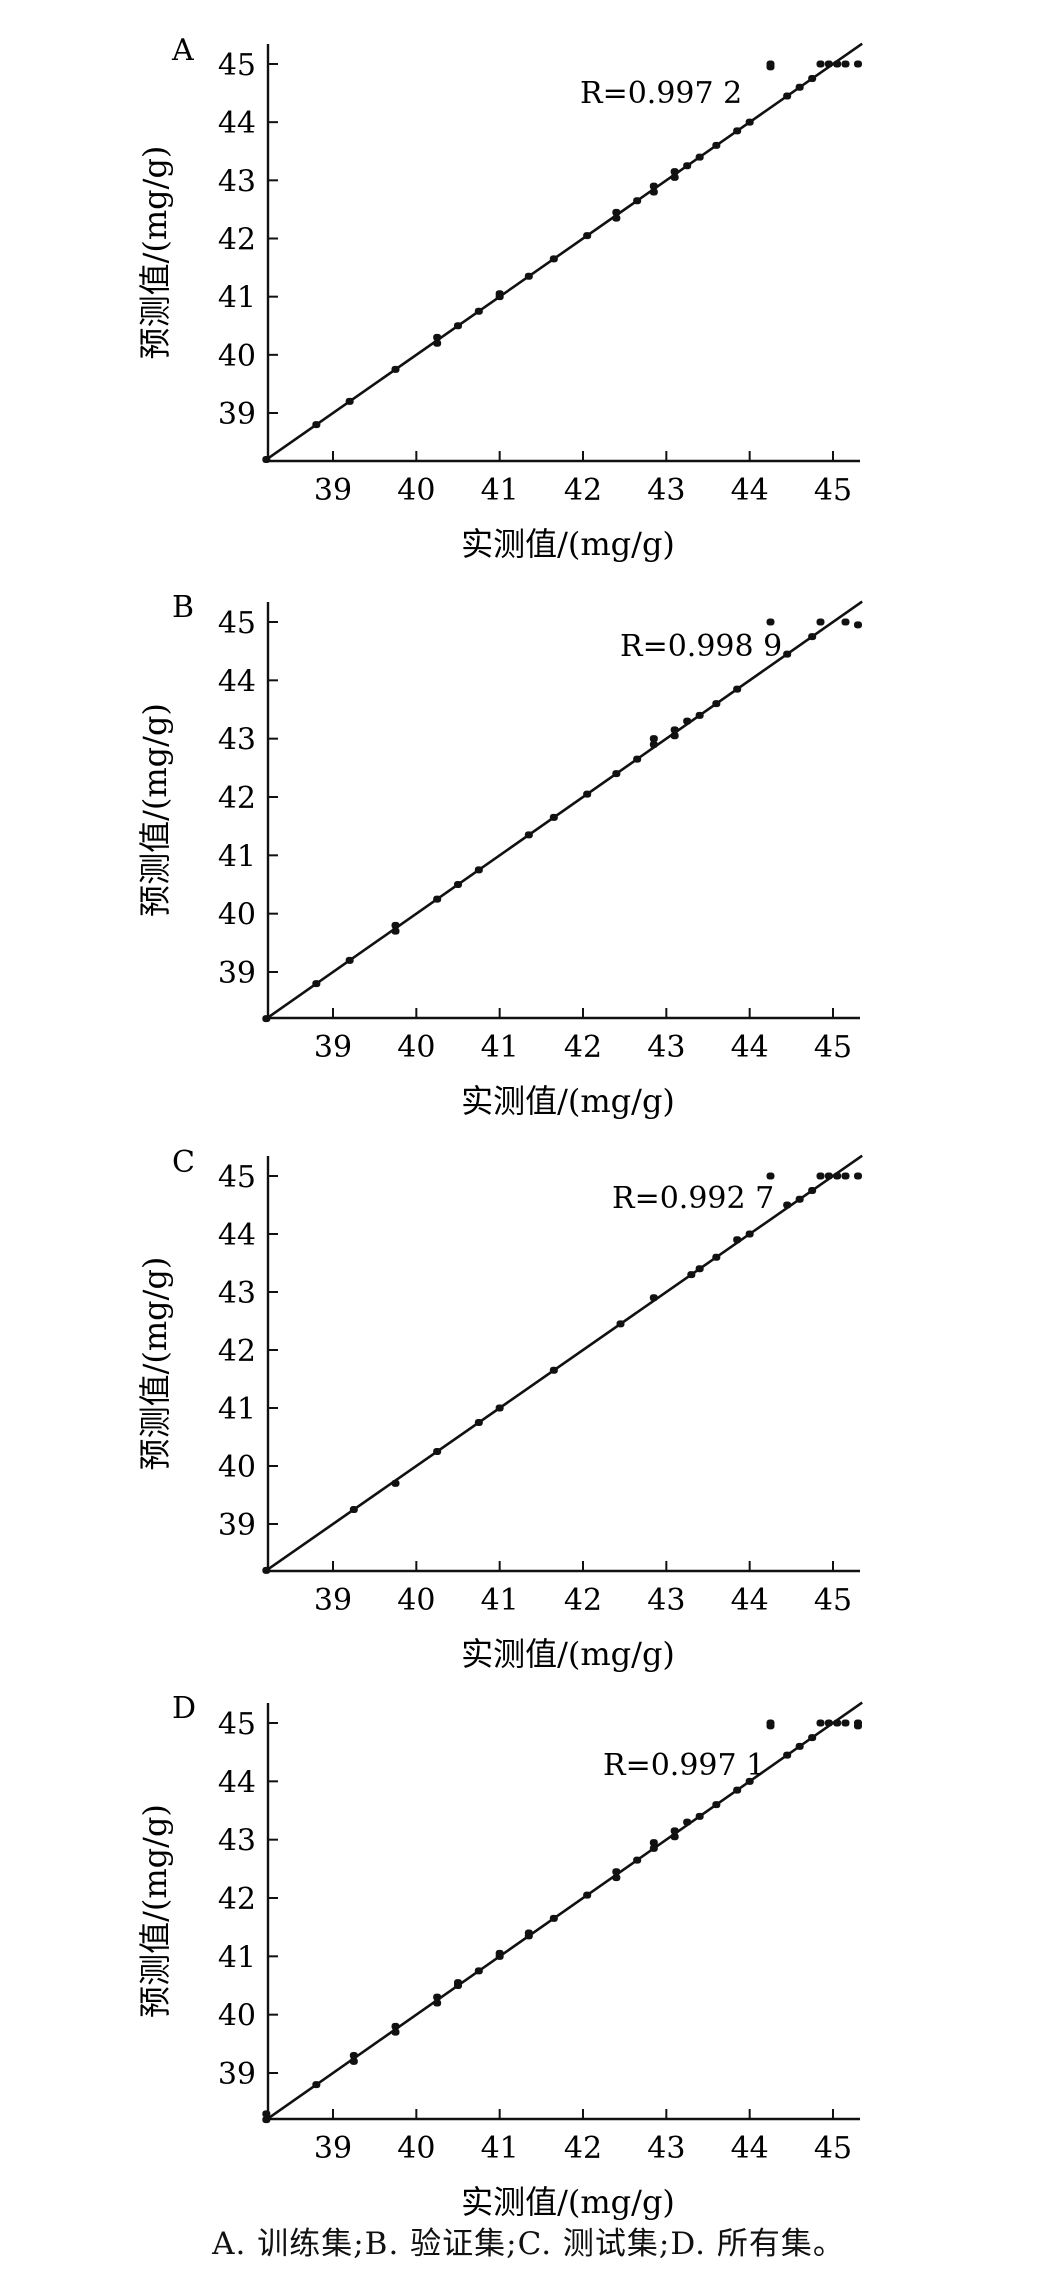 The width and height of the screenshot is (1057, 2277). Describe the element at coordinates (693, 1198) in the screenshot. I see `r-value-label: R=0.992 7` at that location.